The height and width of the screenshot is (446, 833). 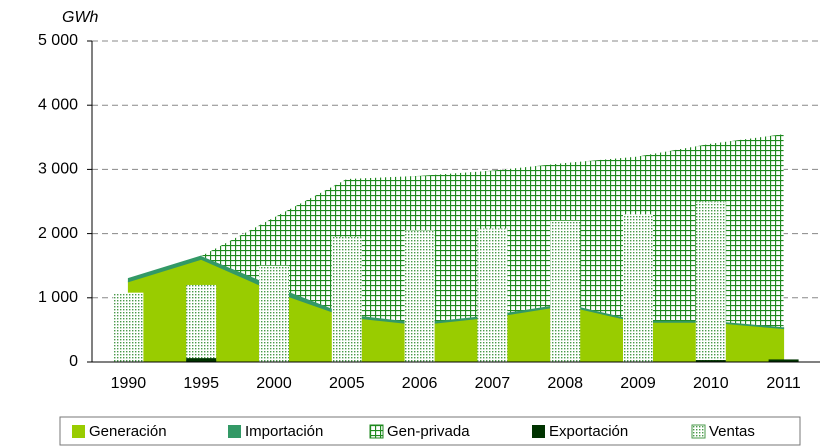 I want to click on legend-label: Importación, so click(x=284, y=431).